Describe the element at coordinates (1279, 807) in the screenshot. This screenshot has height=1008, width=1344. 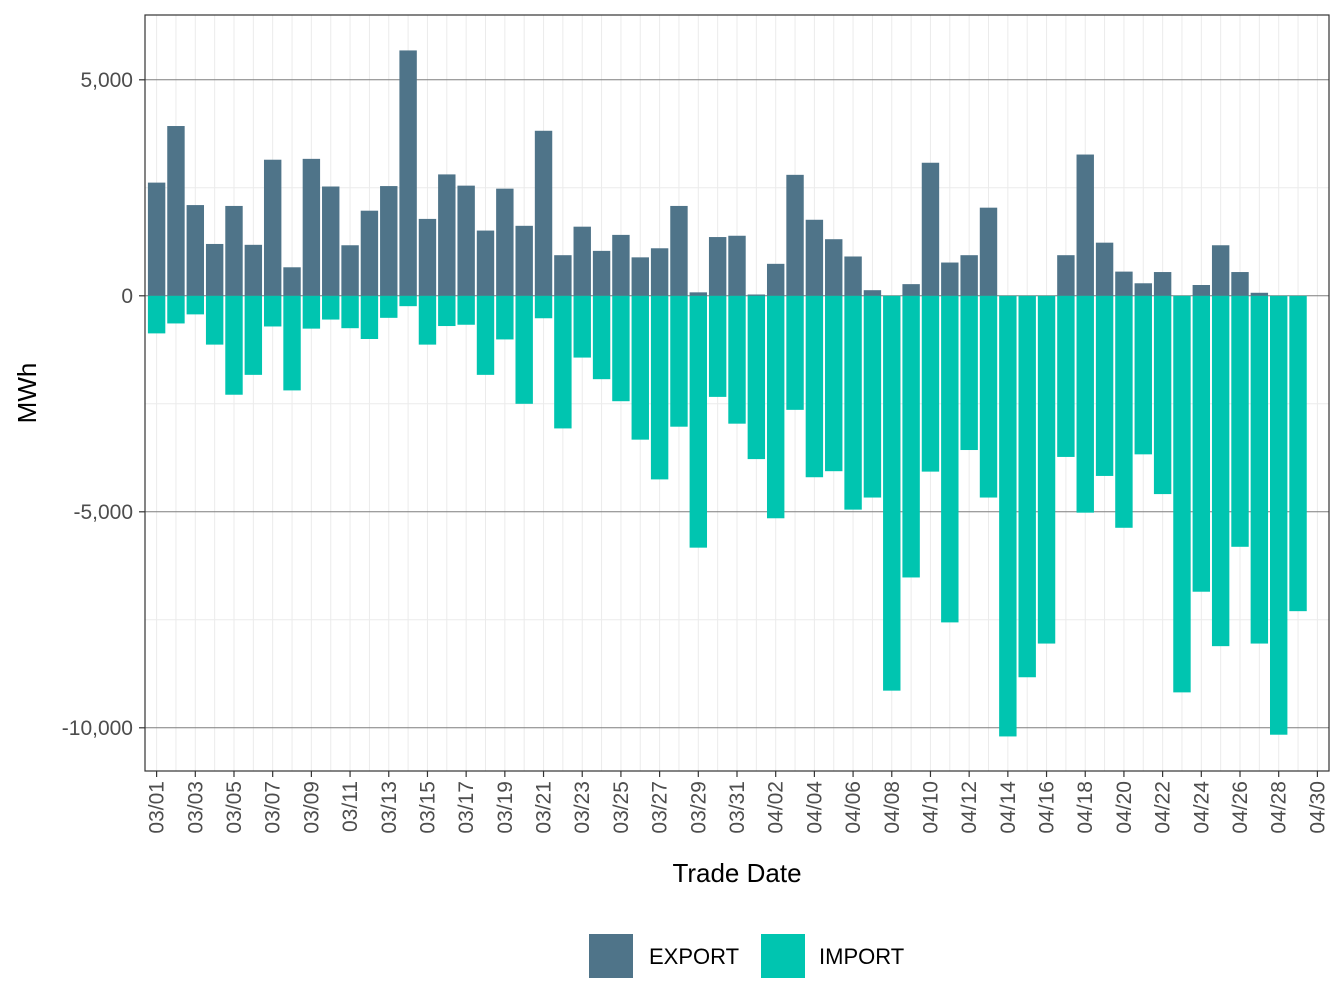
I see `x-tick-label: 04/28` at that location.